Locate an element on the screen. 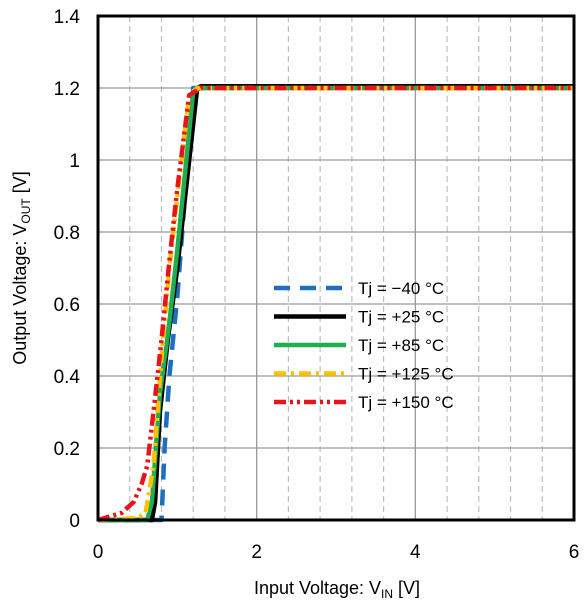  y-tick-label: 0.4 is located at coordinates (67, 377).